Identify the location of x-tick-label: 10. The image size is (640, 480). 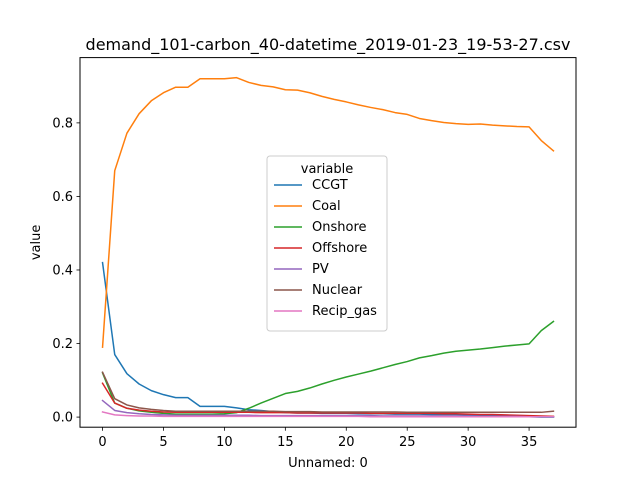
(224, 442).